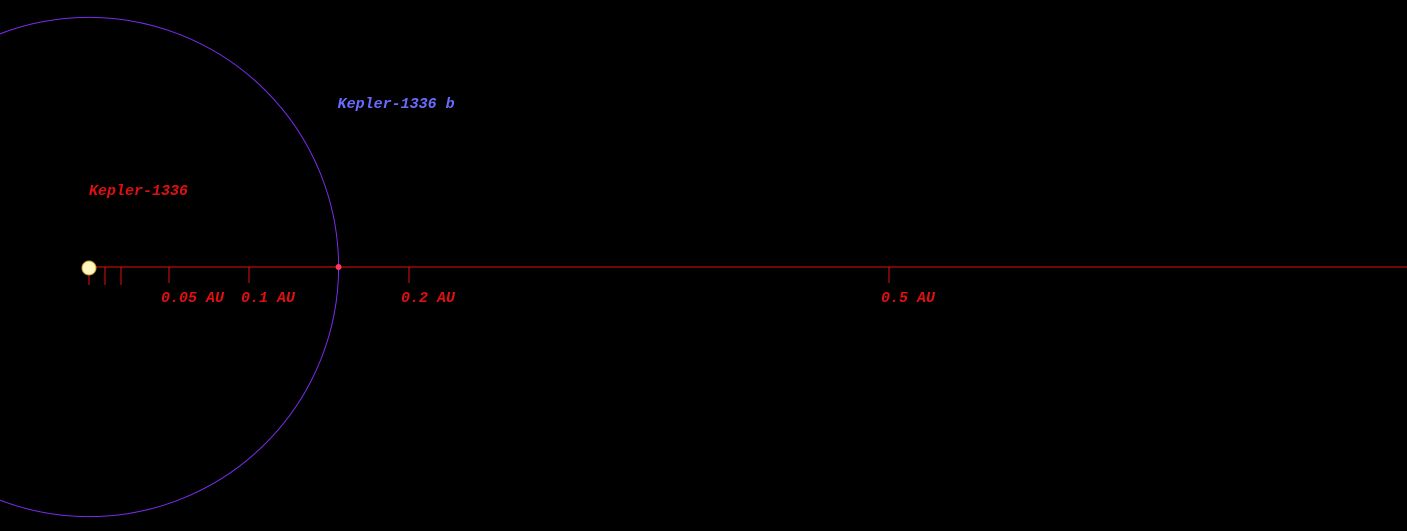 The width and height of the screenshot is (1407, 531). I want to click on star-label: Kepler-1336, so click(138, 191).